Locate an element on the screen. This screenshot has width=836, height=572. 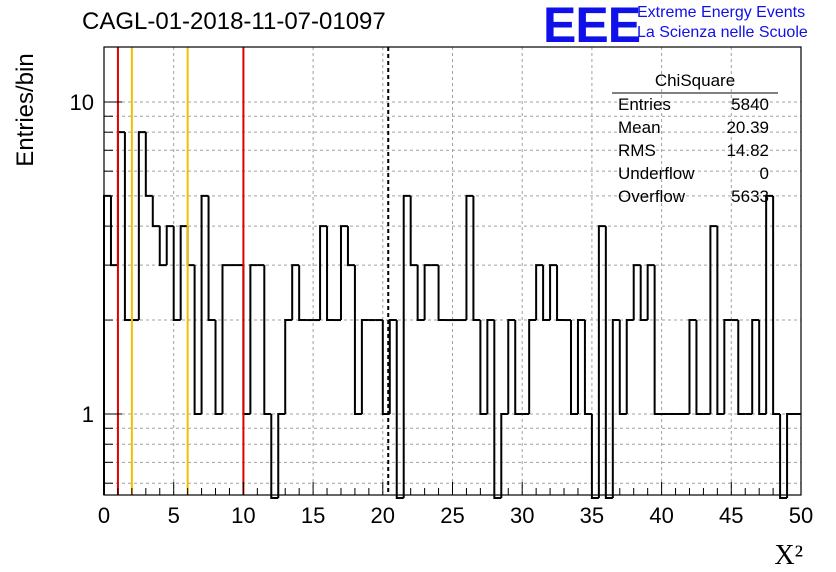
stats-value: 0 is located at coordinates (764, 173).